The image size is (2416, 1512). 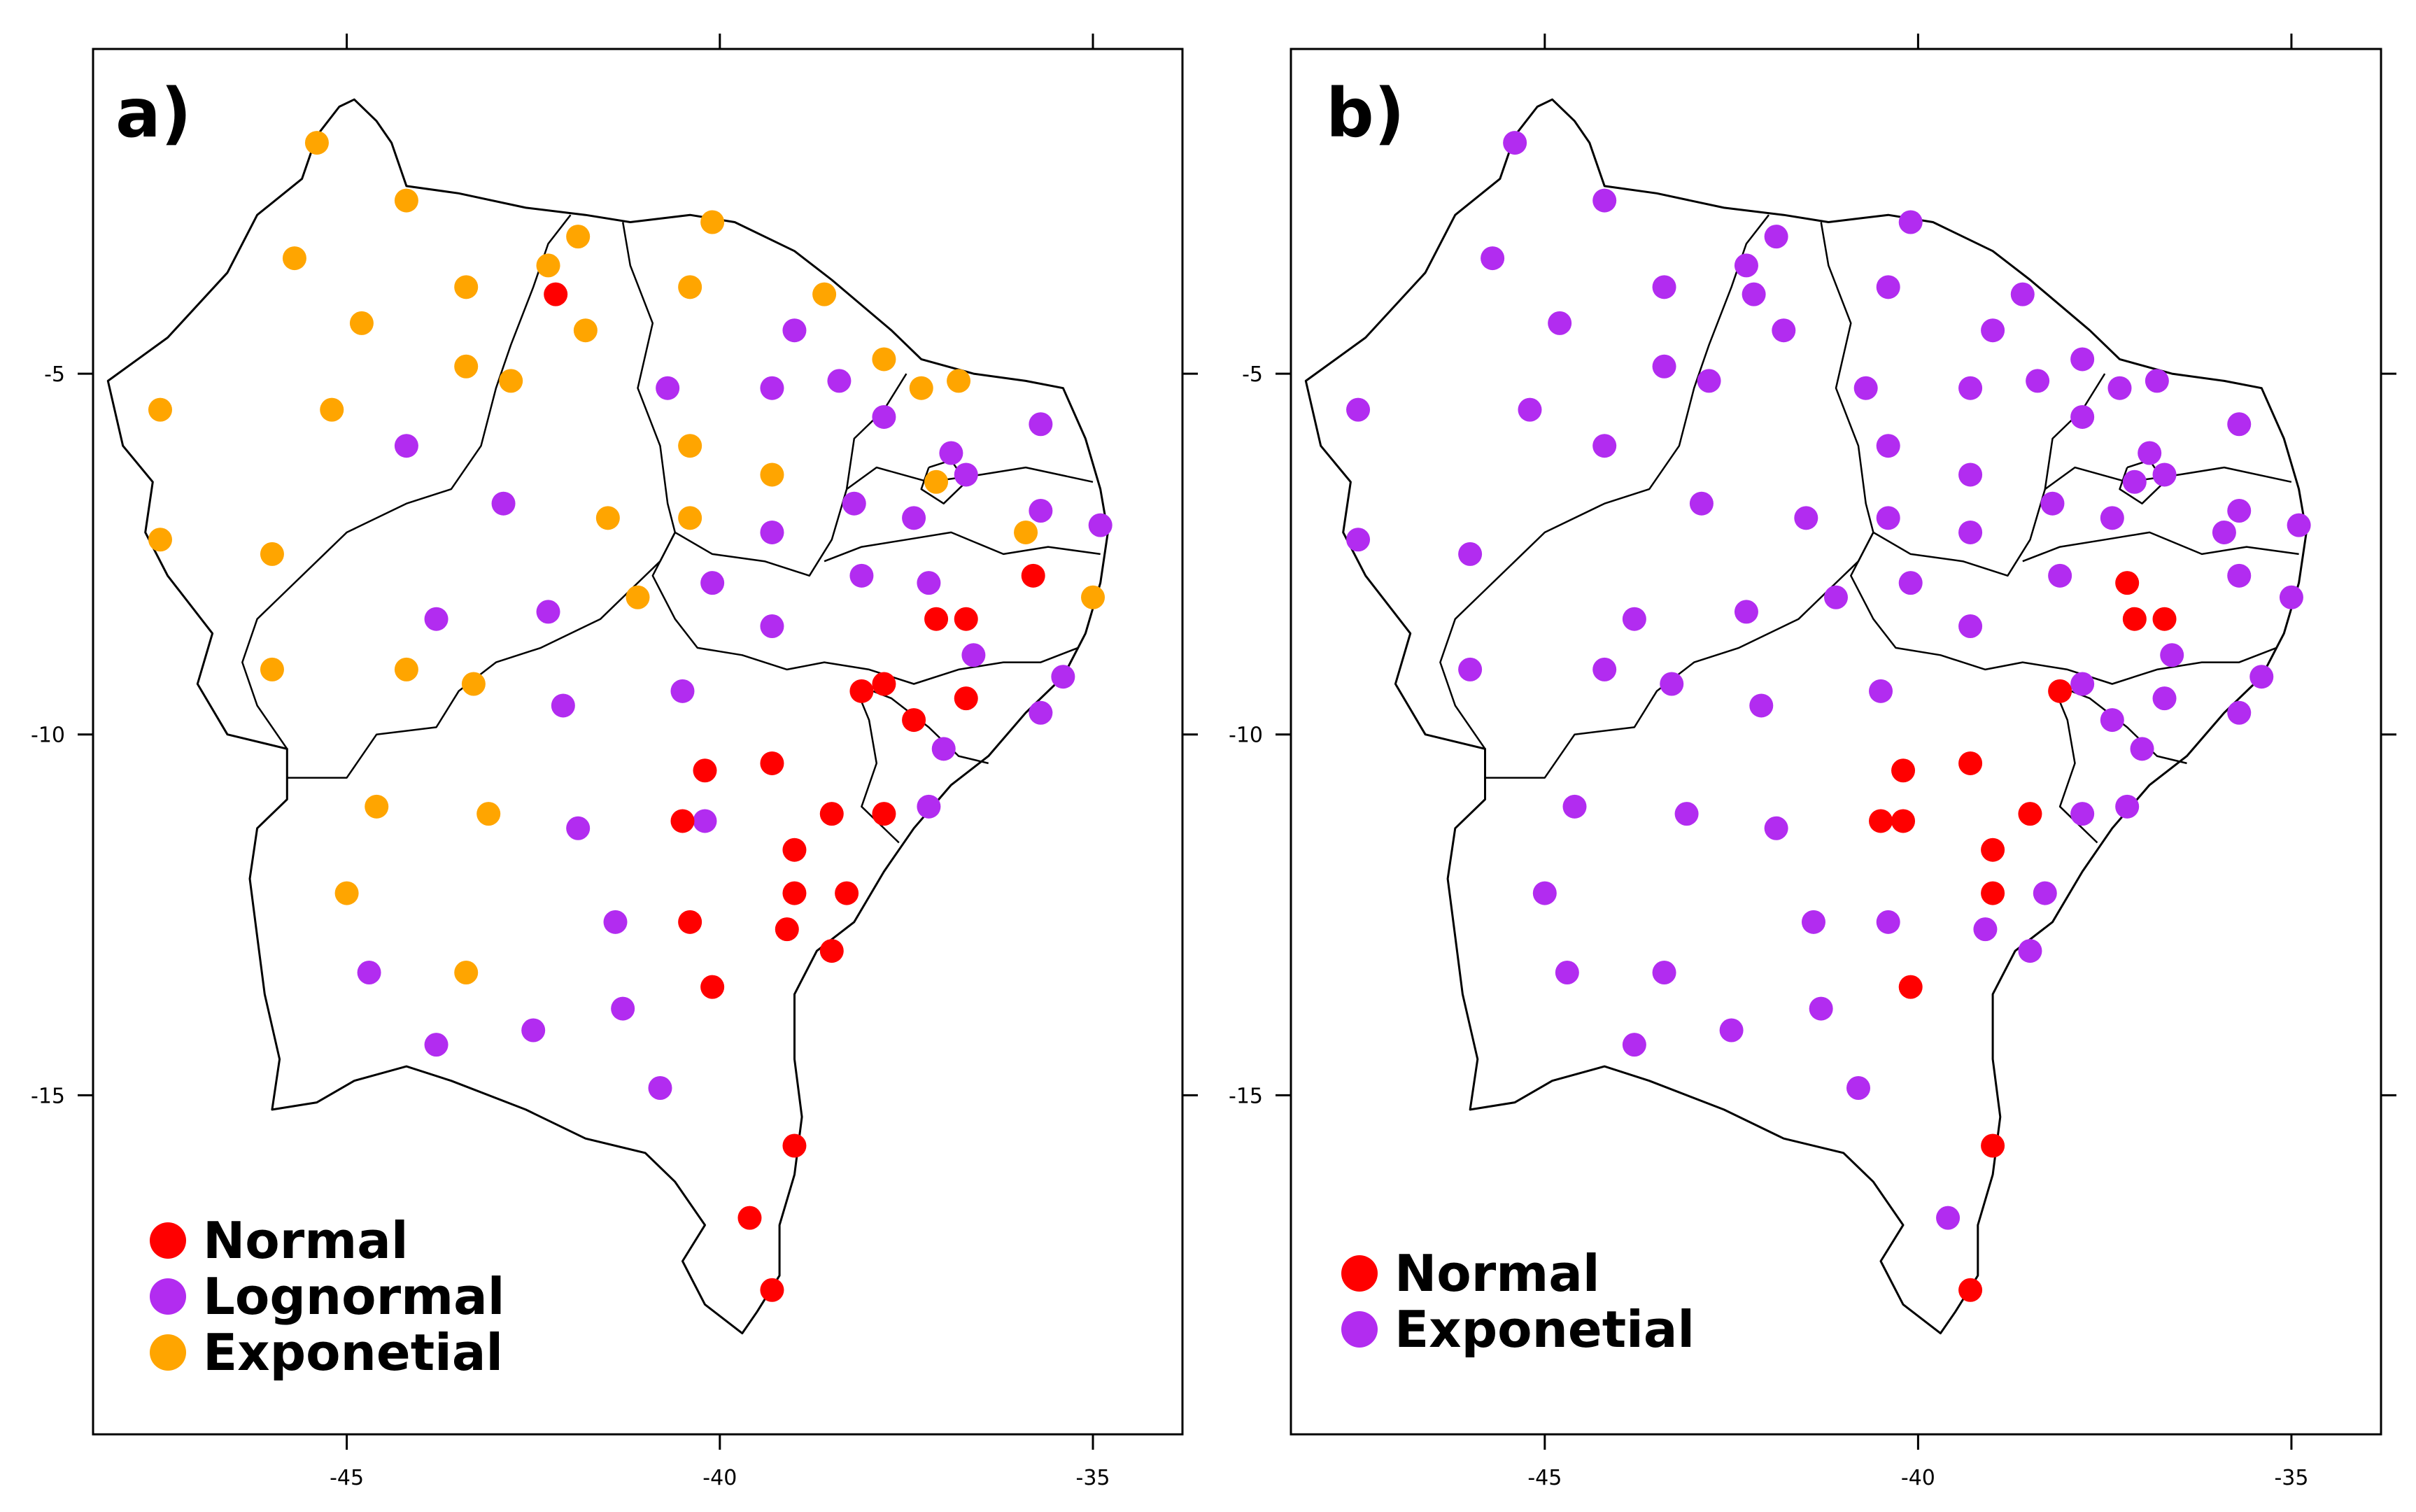 I want to click on panel-label: a), so click(x=153, y=113).